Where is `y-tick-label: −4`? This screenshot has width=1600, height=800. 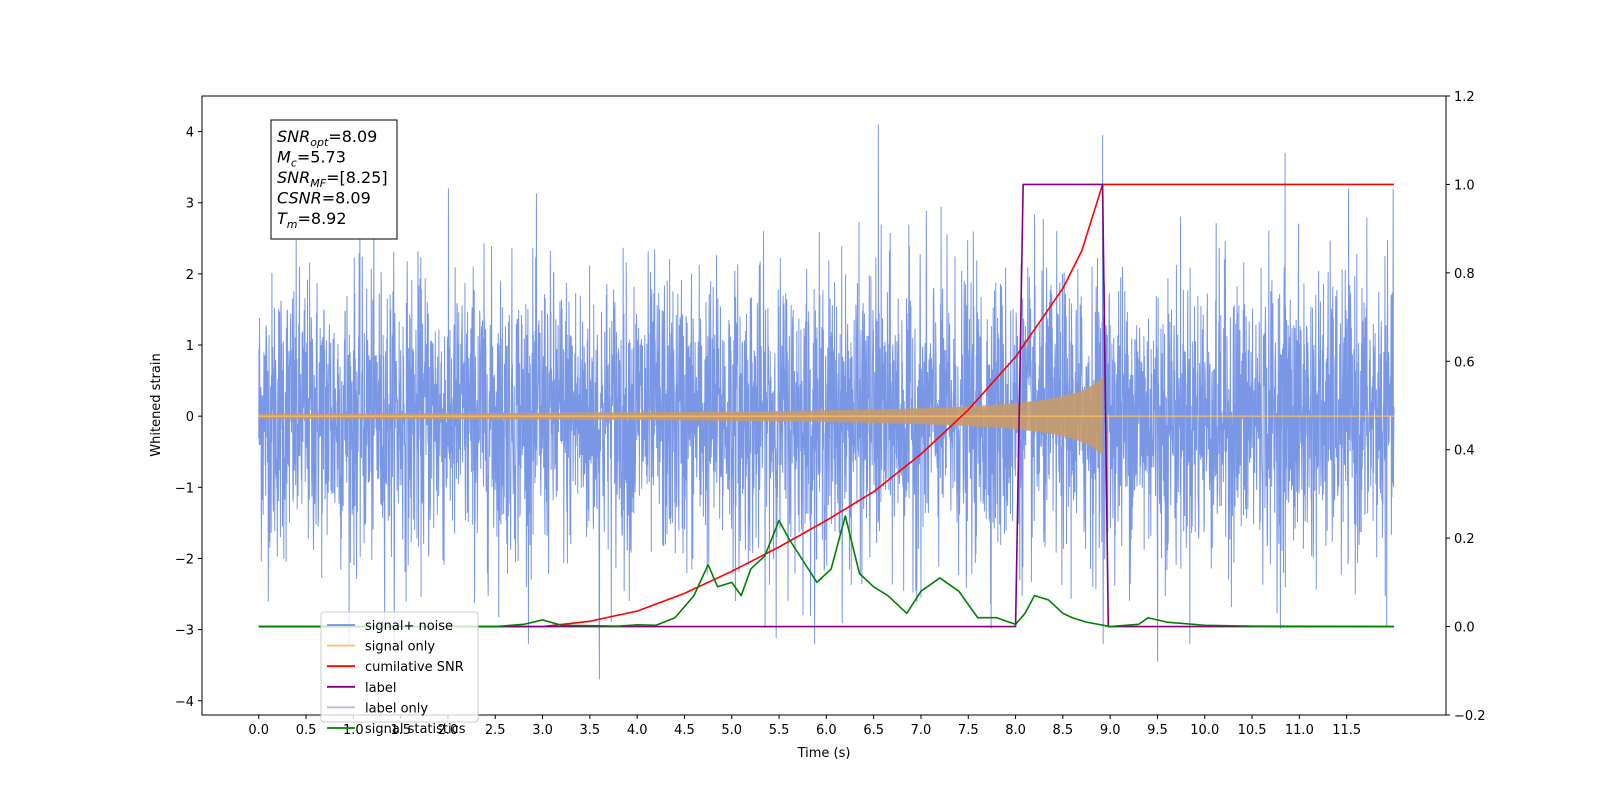 y-tick-label: −4 is located at coordinates (184, 702).